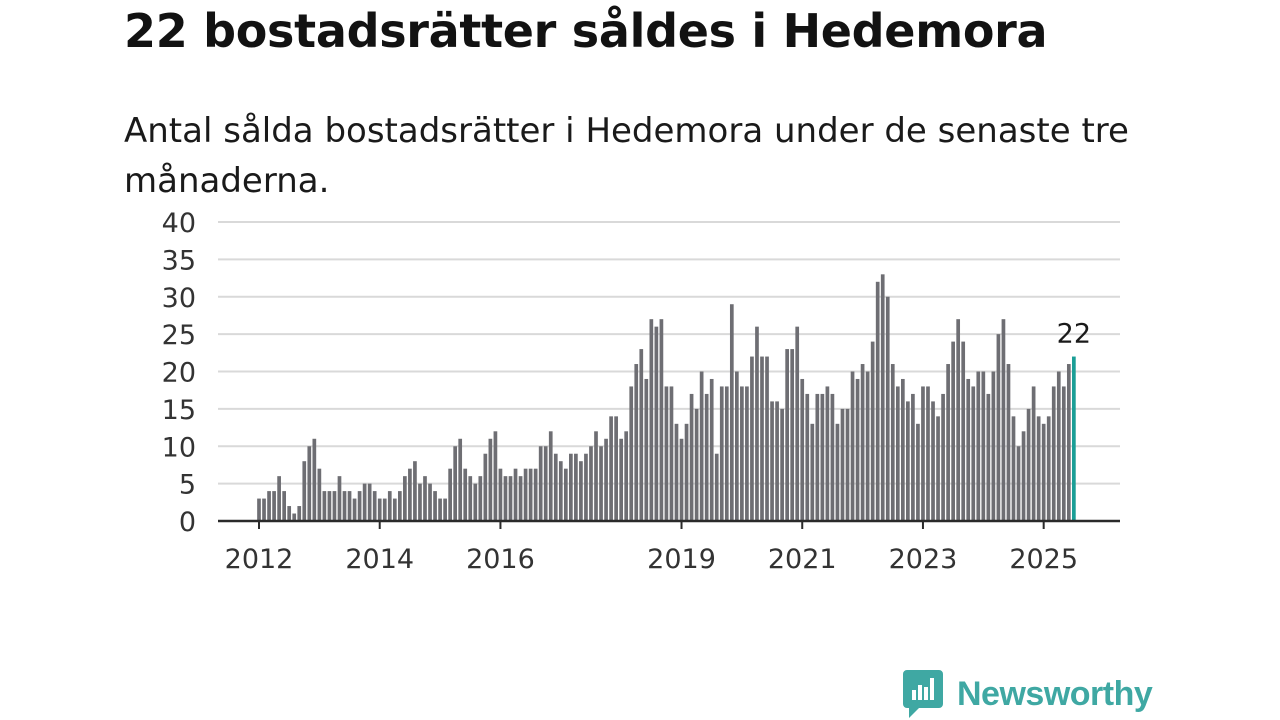 This screenshot has height=720, width=1280. I want to click on y-tick-label: 30, so click(179, 298).